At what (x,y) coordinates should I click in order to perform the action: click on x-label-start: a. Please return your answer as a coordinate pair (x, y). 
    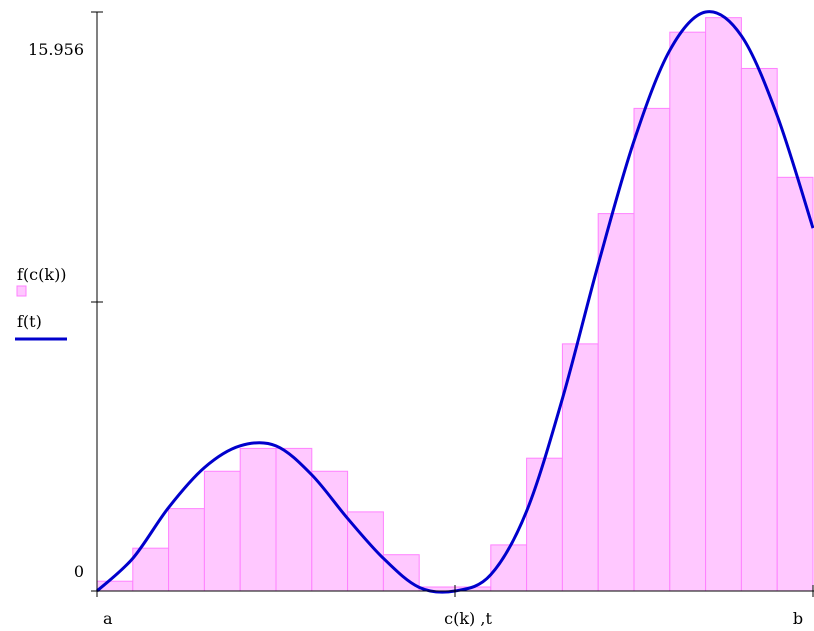
    Looking at the image, I should click on (108, 618).